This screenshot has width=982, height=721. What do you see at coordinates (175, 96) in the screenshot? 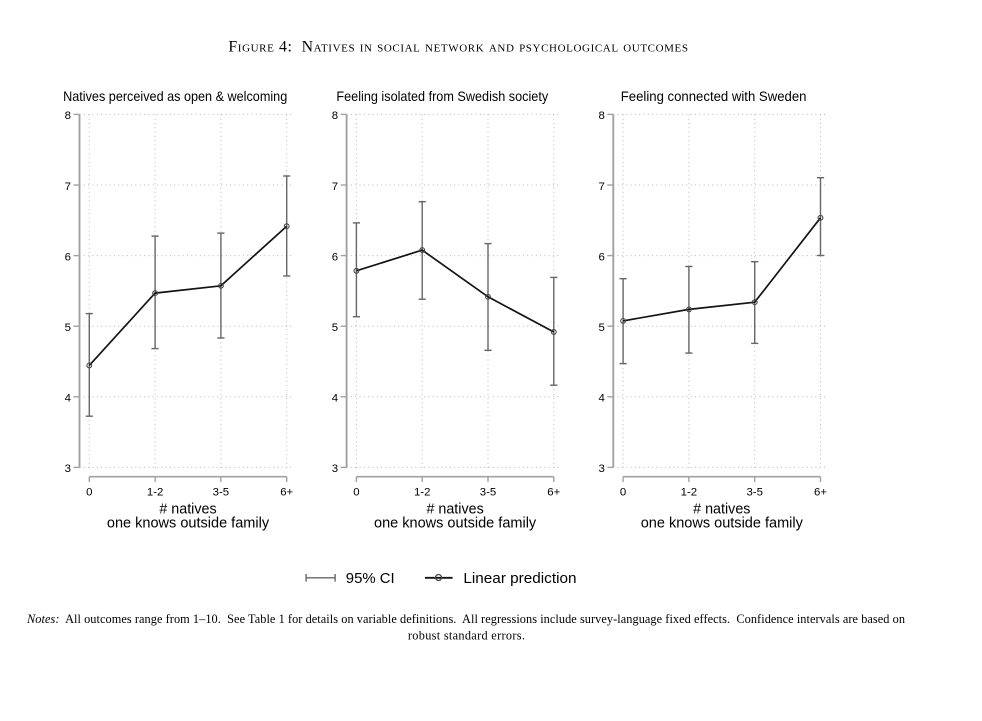
I see `svg-text:Natives perceived as open & we: Natives perceived as open & welcoming` at bounding box center [175, 96].